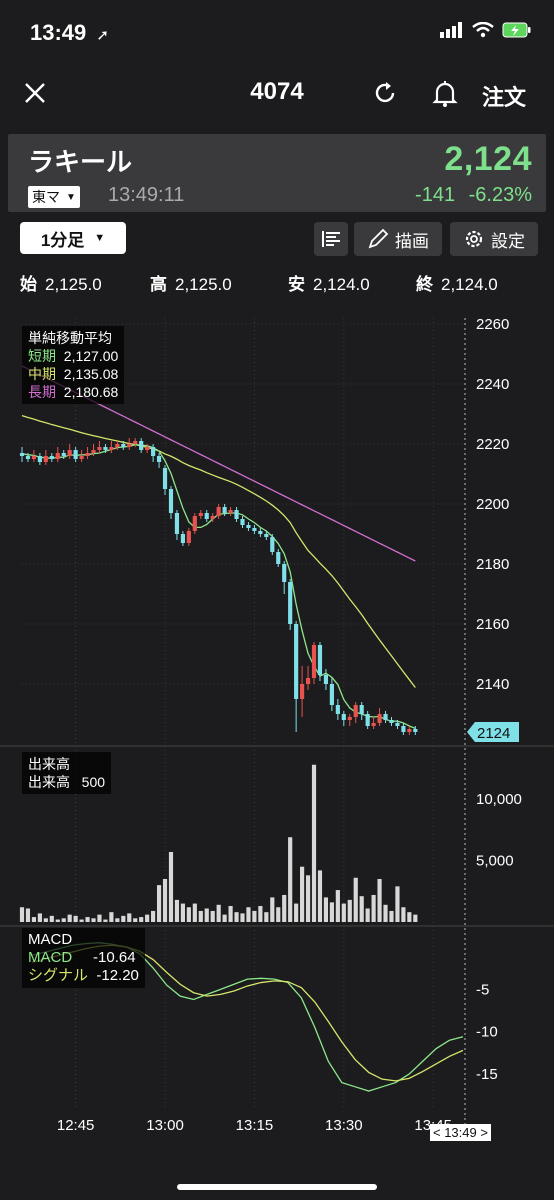 The image size is (554, 1200). I want to click on timeframe-label: 1分足, so click(62, 240).